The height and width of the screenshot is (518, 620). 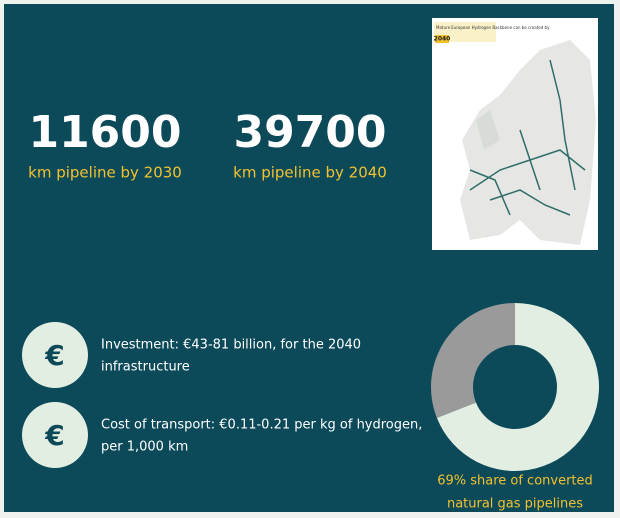 I want to click on item-text: infrastructure, so click(x=145, y=367).